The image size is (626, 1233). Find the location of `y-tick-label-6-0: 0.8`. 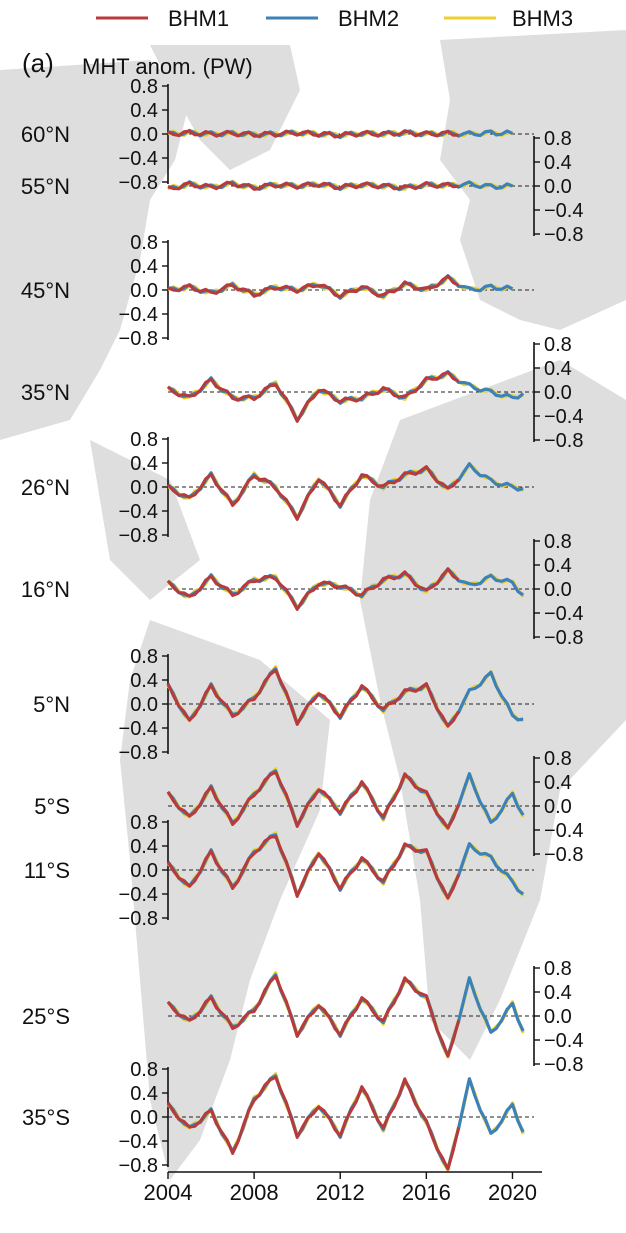

y-tick-label-6-0: 0.8 is located at coordinates (144, 657).